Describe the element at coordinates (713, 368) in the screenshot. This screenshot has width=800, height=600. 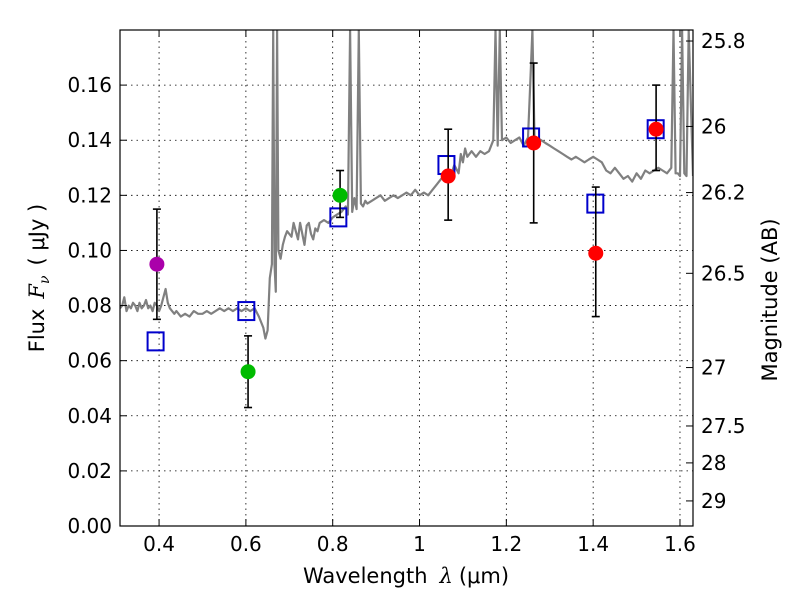
I see `y2-tick-label: 27` at that location.